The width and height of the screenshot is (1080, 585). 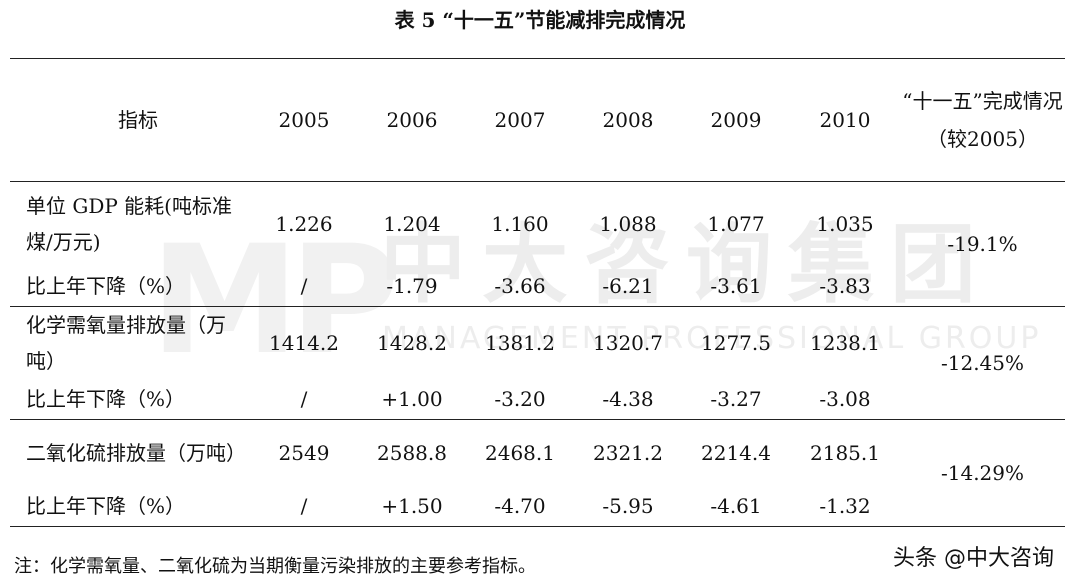 I want to click on table-row: 比上年下降（%） / +1.00 -3.20 -4.38 -3.27 -3.08, so click(x=537, y=399).